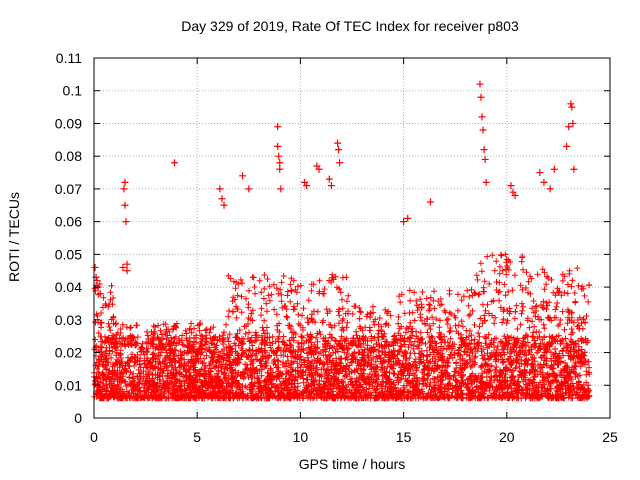 The width and height of the screenshot is (640, 480). Describe the element at coordinates (301, 437) in the screenshot. I see `x-tick-label: 10` at that location.